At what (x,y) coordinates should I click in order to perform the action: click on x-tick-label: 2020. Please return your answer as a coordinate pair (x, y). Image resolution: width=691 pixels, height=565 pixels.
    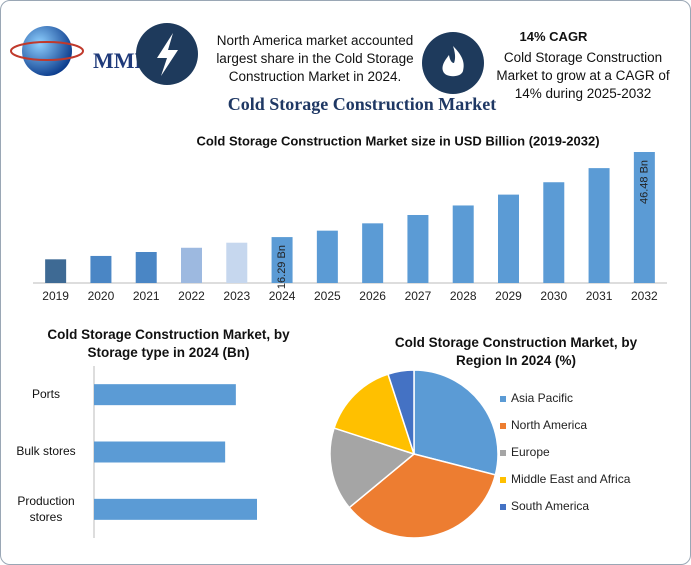
    Looking at the image, I should click on (101, 296).